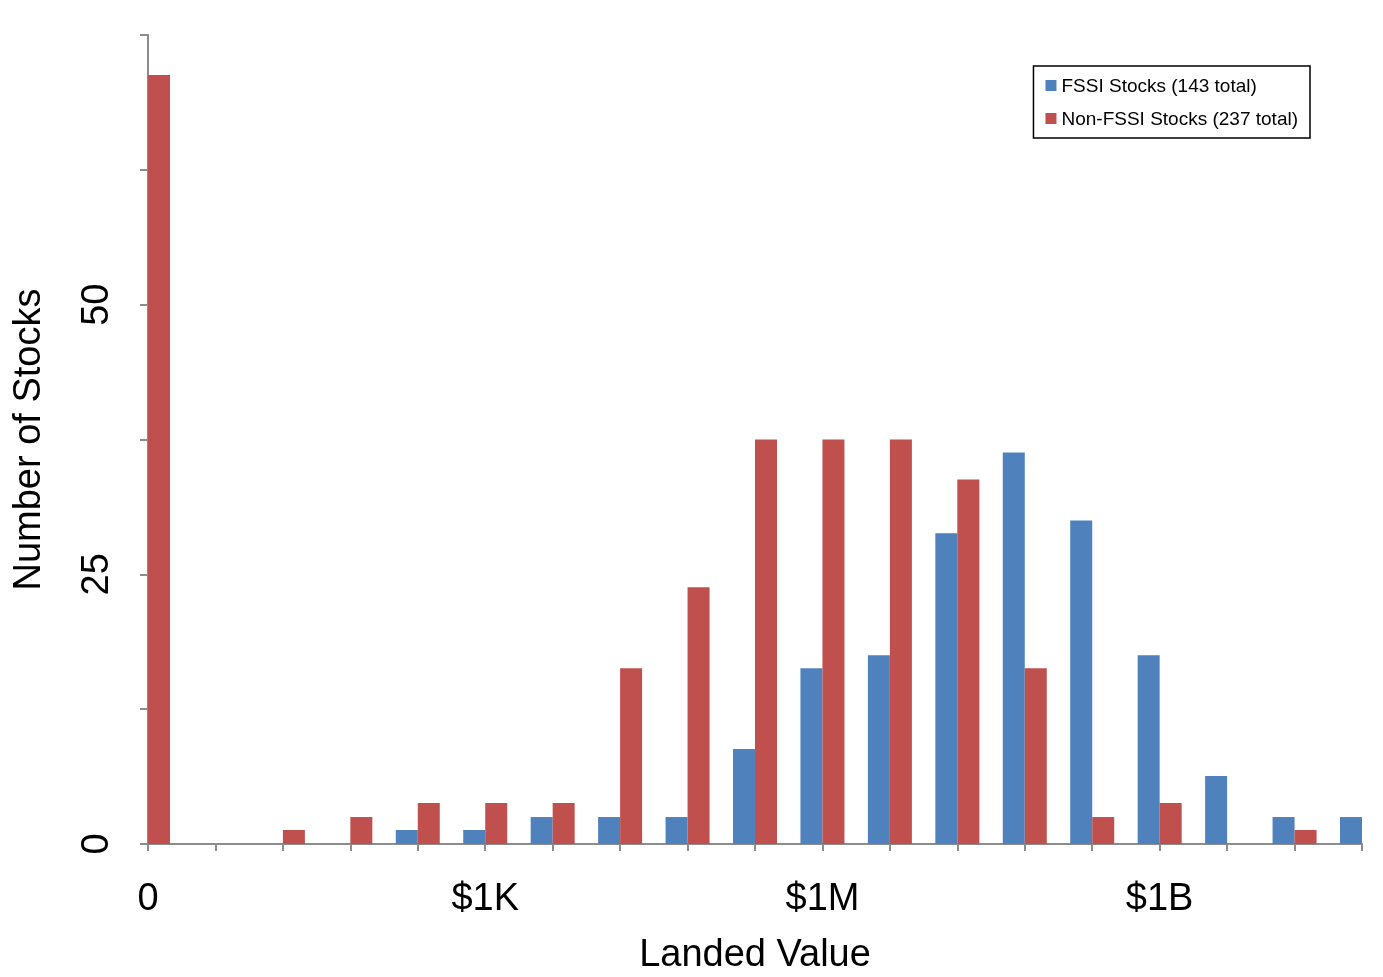 The width and height of the screenshot is (1383, 977). What do you see at coordinates (95, 574) in the screenshot?
I see `y-tick-label: 25` at bounding box center [95, 574].